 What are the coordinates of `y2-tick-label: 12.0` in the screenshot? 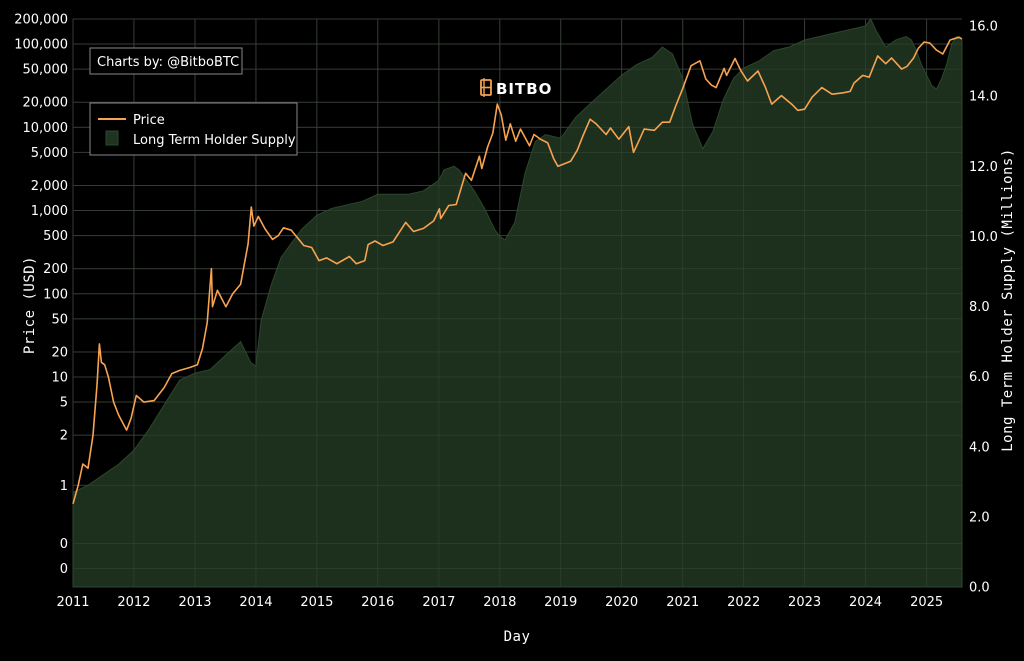 It's located at (983, 167).